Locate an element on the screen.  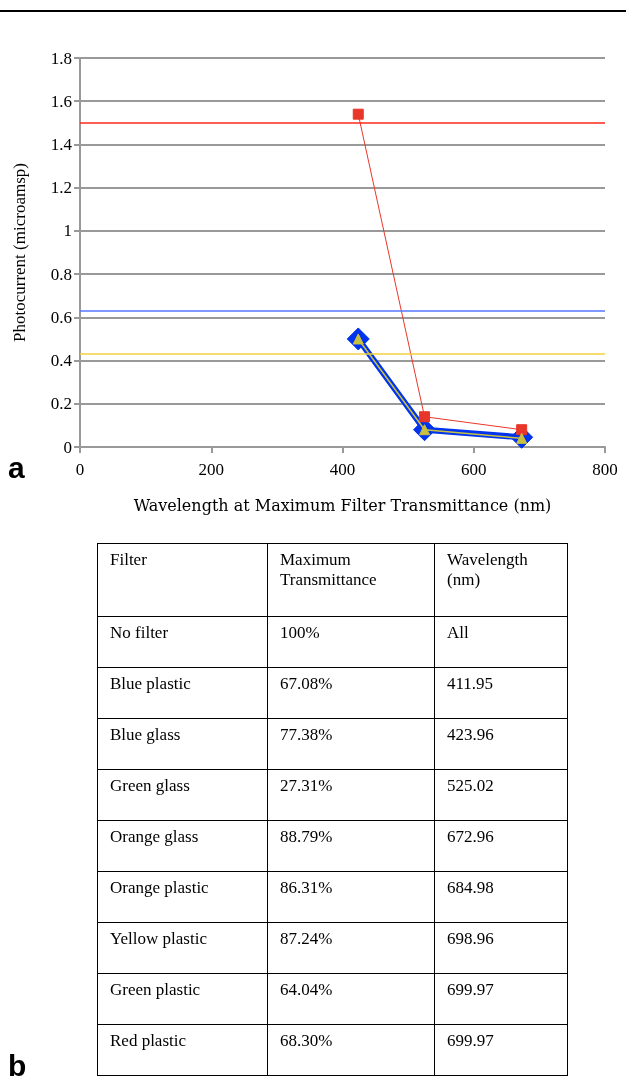
text: 525.02 is located at coordinates (501, 795).